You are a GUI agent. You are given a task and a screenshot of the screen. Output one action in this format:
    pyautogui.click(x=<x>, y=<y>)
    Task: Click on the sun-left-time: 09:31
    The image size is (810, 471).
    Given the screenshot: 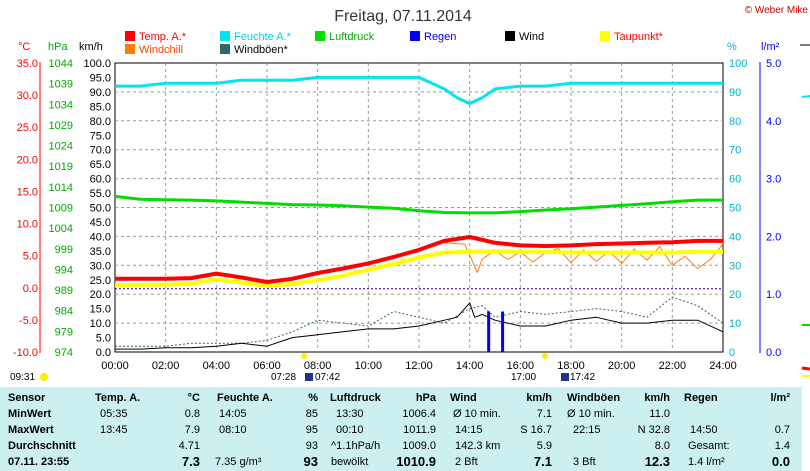 What is the action you would take?
    pyautogui.click(x=22, y=377)
    